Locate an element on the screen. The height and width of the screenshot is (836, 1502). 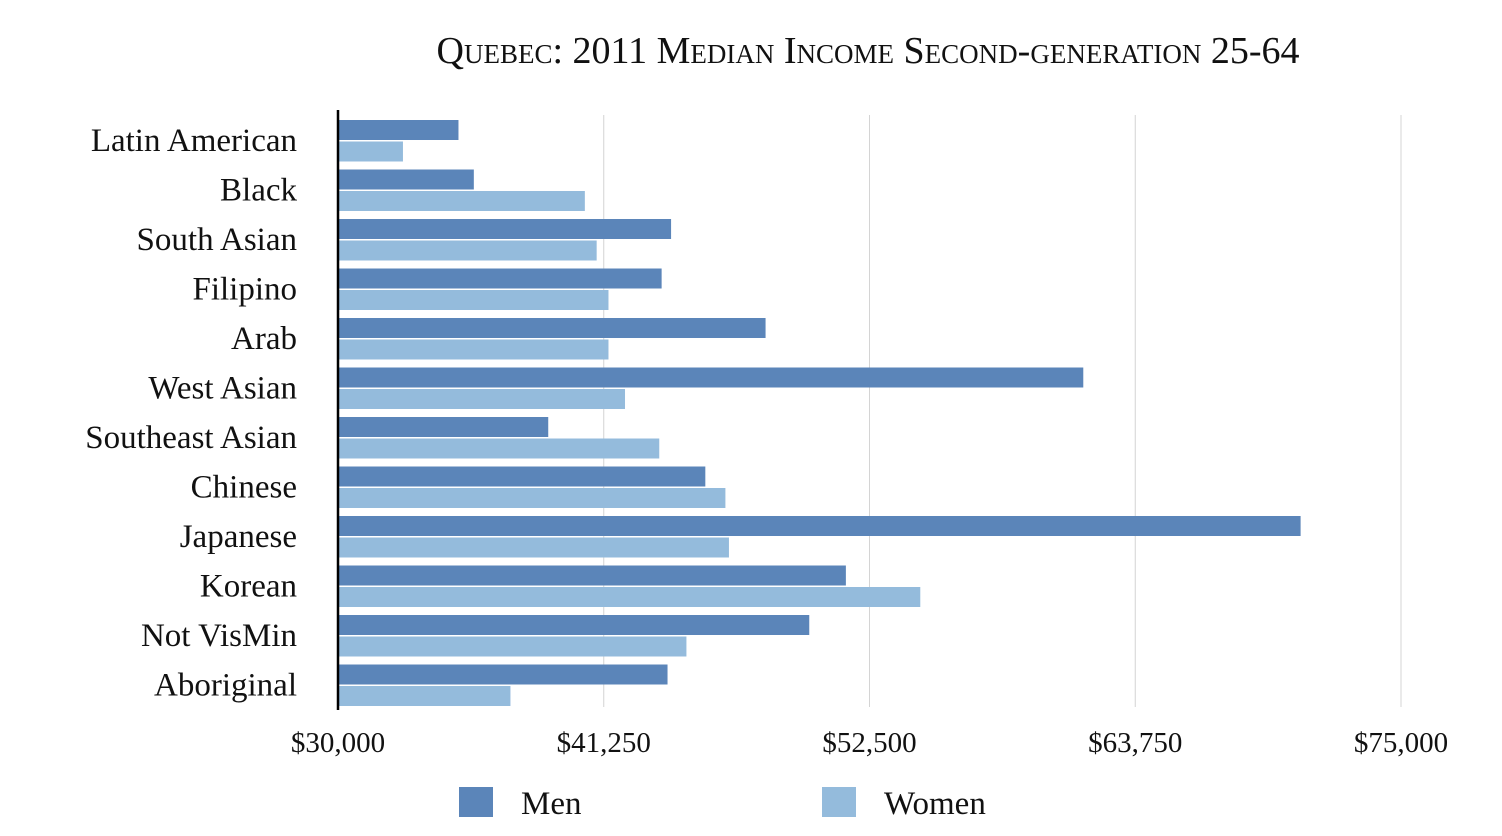
category-label: South Asian is located at coordinates (217, 240).